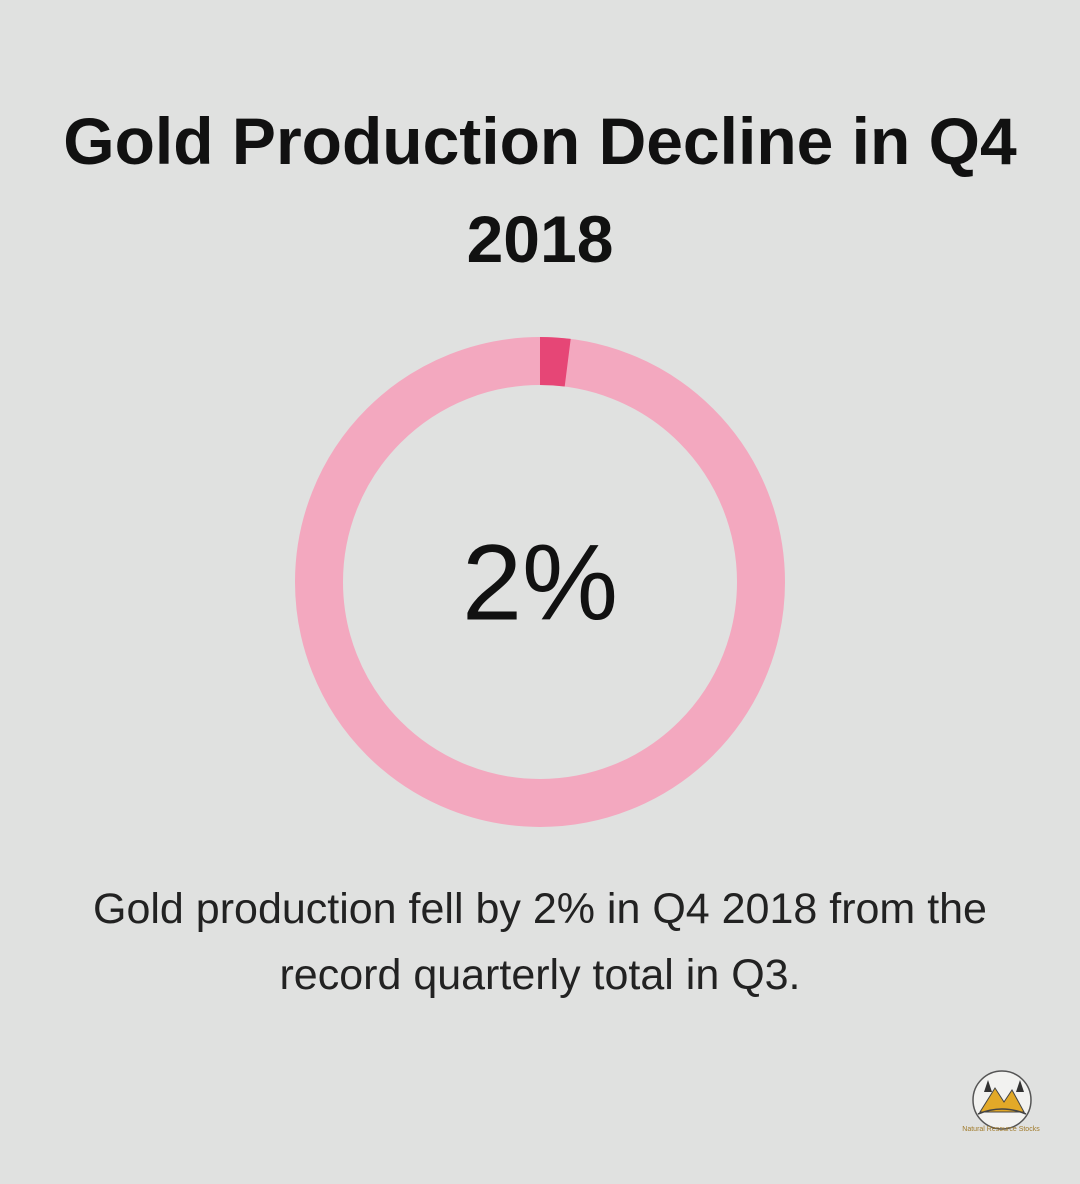  What do you see at coordinates (1002, 1100) in the screenshot?
I see `logo-icon` at bounding box center [1002, 1100].